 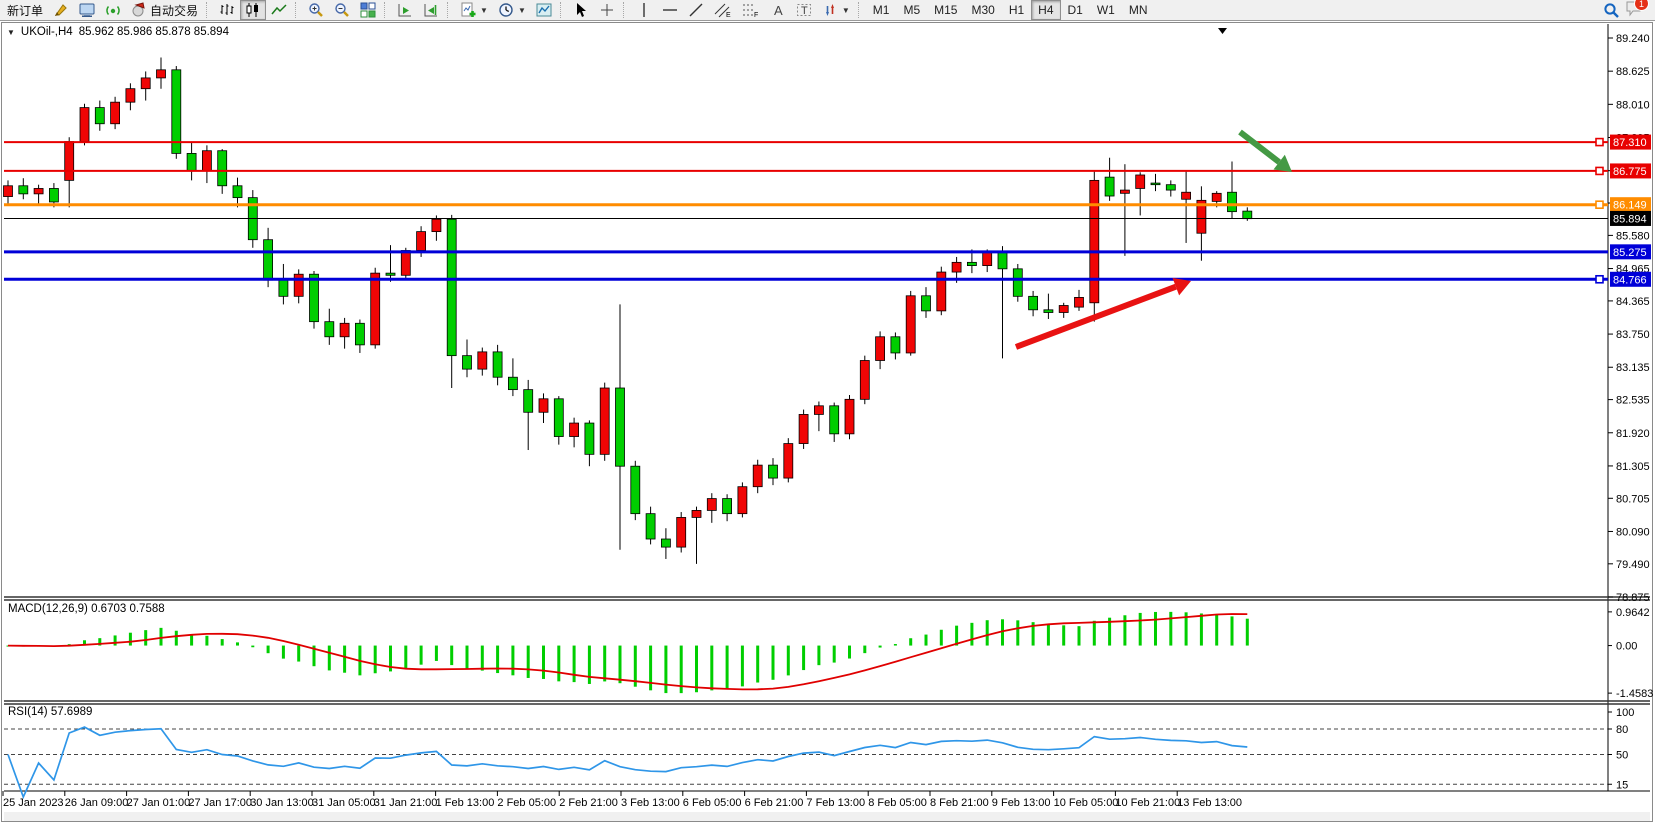 I want to click on svg-text: 50, so click(x=1622, y=756).